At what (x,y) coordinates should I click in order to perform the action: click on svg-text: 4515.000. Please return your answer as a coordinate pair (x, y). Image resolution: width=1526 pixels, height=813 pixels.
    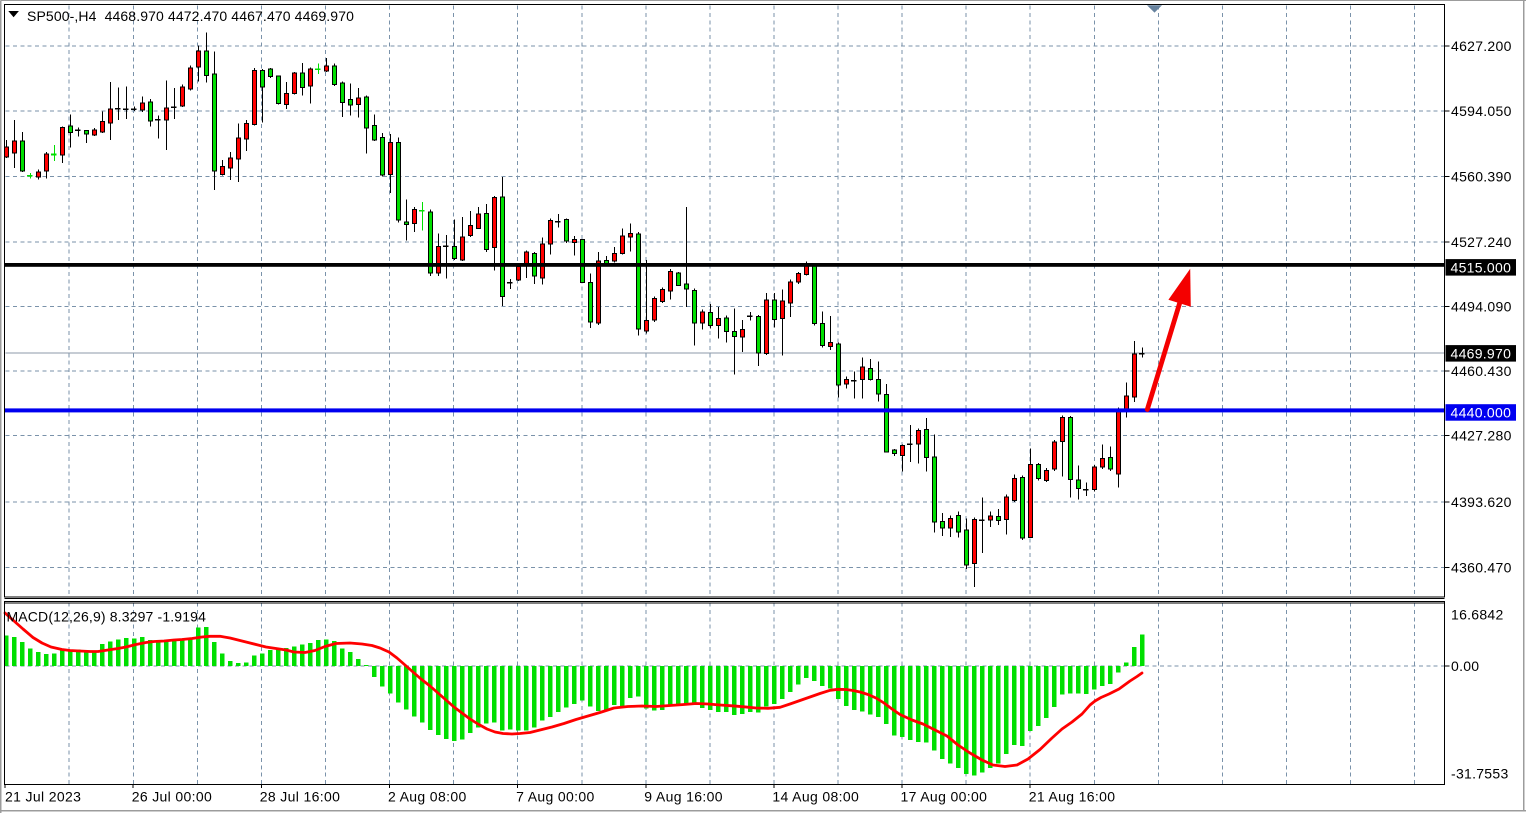
    Looking at the image, I should click on (1481, 267).